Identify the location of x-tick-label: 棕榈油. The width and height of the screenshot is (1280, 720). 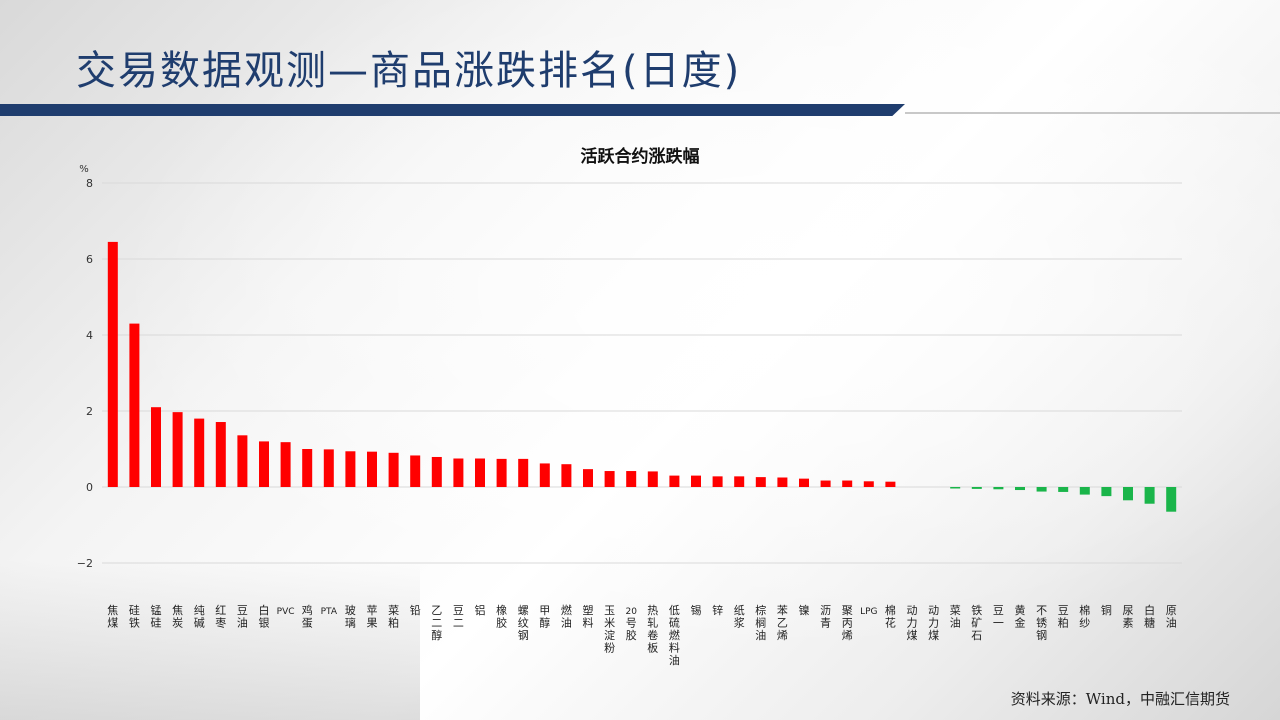
(760, 622).